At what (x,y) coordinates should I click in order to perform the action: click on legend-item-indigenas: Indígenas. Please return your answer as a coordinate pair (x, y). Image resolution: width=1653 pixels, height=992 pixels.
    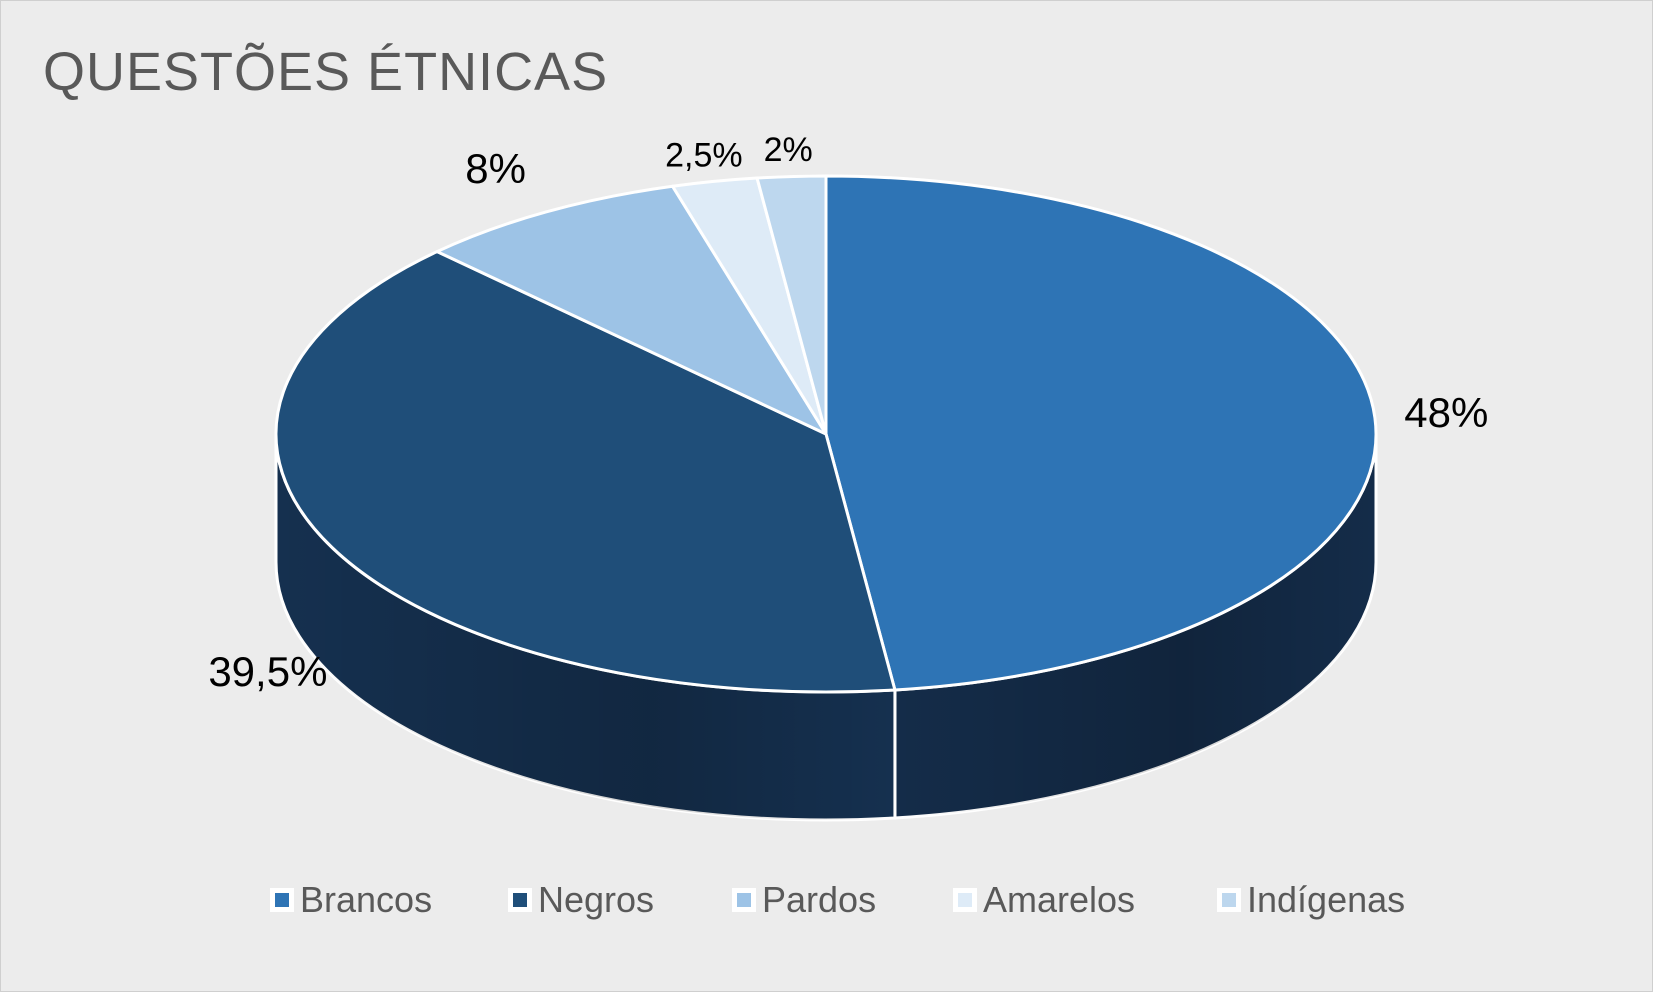
    Looking at the image, I should click on (1311, 900).